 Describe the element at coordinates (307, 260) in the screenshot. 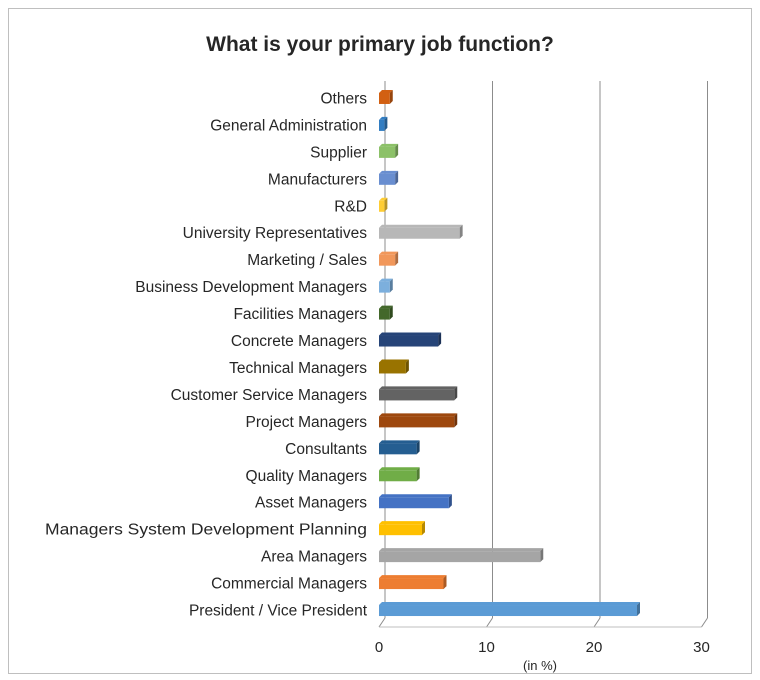

I see `category-label: Marketing / Sales` at that location.